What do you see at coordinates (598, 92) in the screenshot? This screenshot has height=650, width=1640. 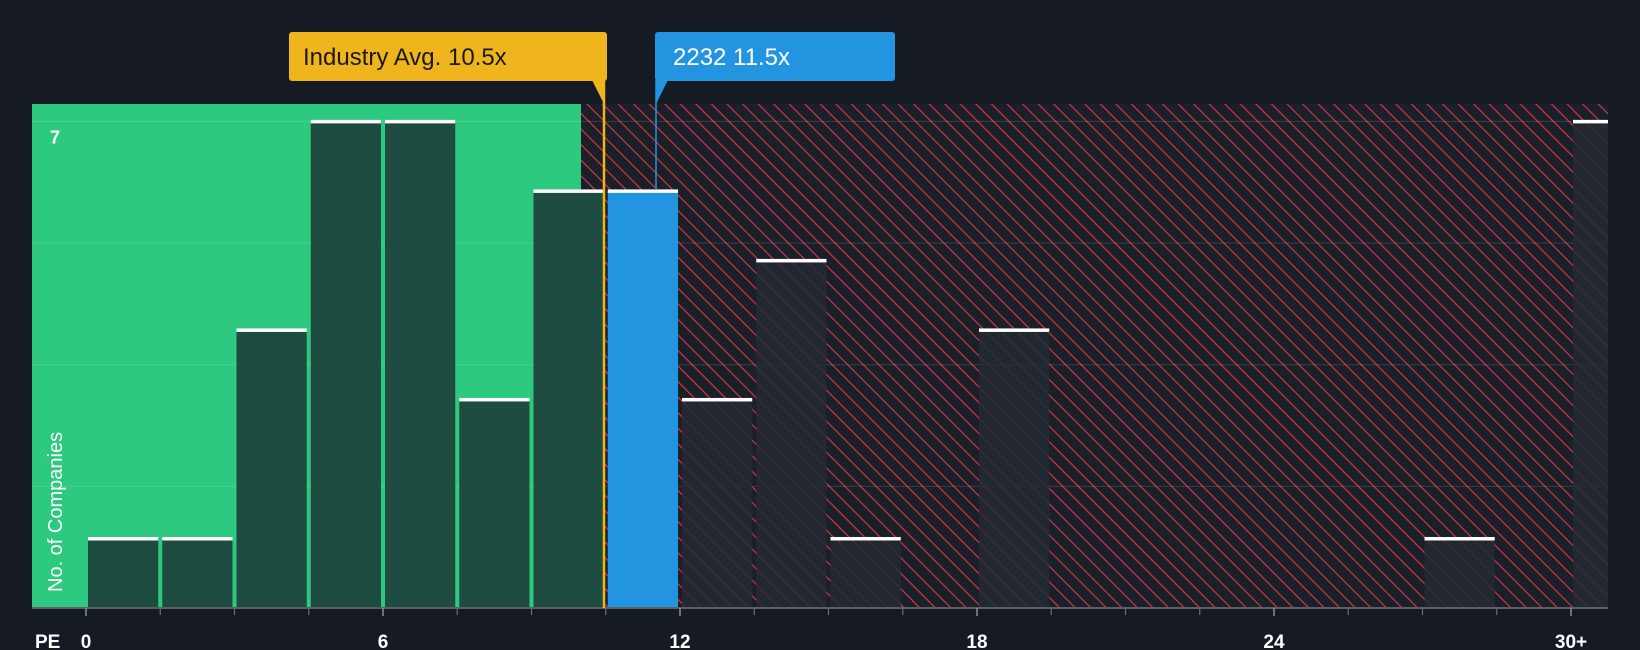 I see `industry-average-pointer` at bounding box center [598, 92].